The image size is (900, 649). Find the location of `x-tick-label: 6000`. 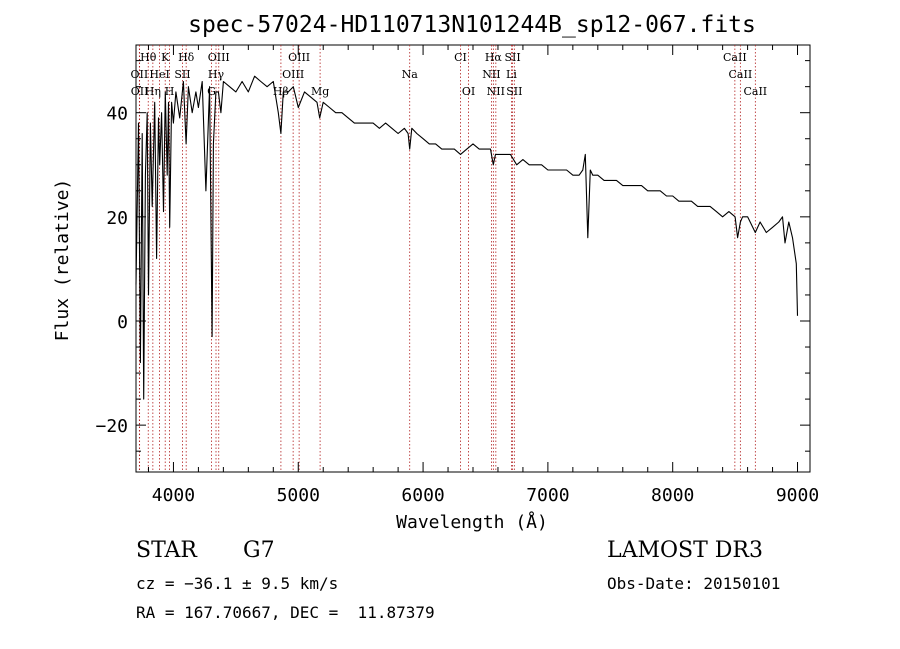

x-tick-label: 6000 is located at coordinates (422, 495).